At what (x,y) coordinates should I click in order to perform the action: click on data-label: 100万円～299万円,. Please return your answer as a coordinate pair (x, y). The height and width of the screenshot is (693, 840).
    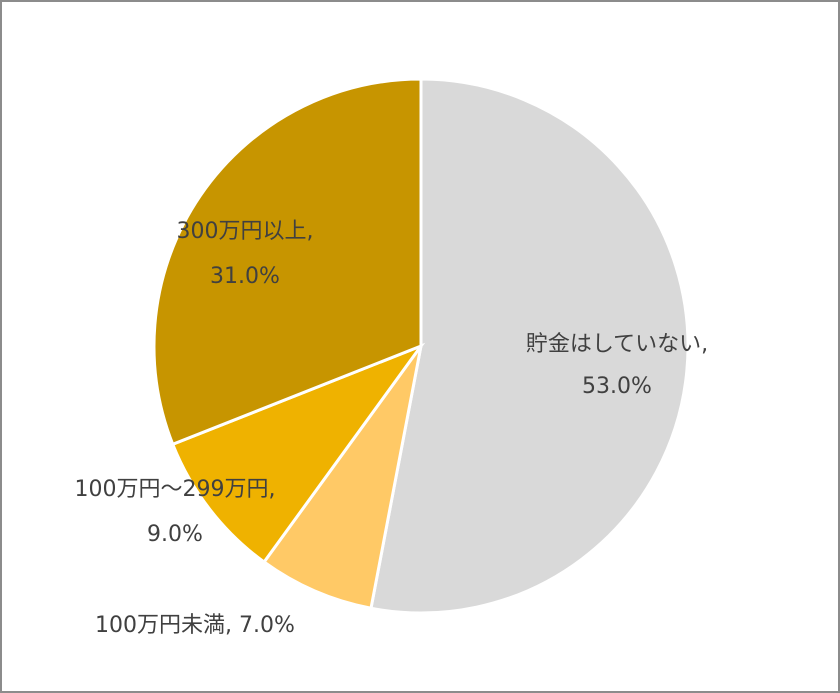
    Looking at the image, I should click on (175, 489).